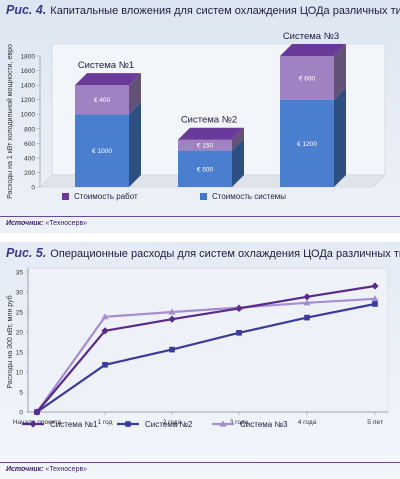  What do you see at coordinates (105, 422) in the screenshot?
I see `x-tick-label: 1 год` at bounding box center [105, 422].